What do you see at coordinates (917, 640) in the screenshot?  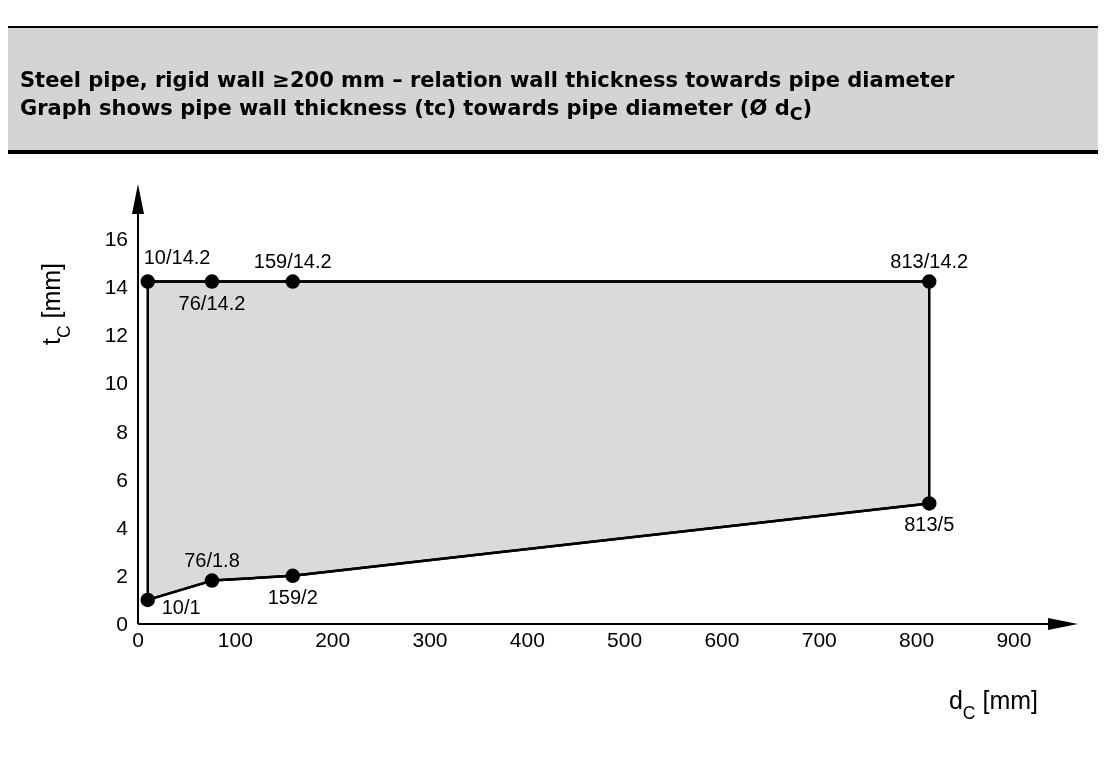 I see `x-tick-label: 800` at bounding box center [917, 640].